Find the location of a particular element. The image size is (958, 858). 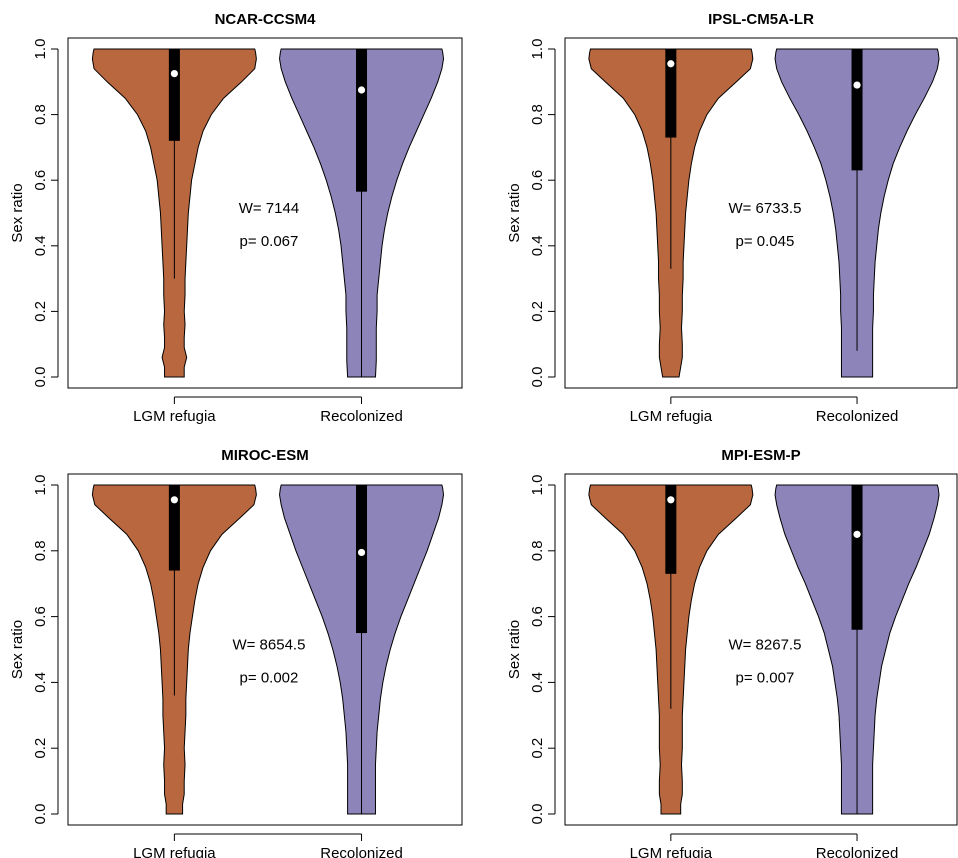

stat-p: p= 0.007 is located at coordinates (765, 677).